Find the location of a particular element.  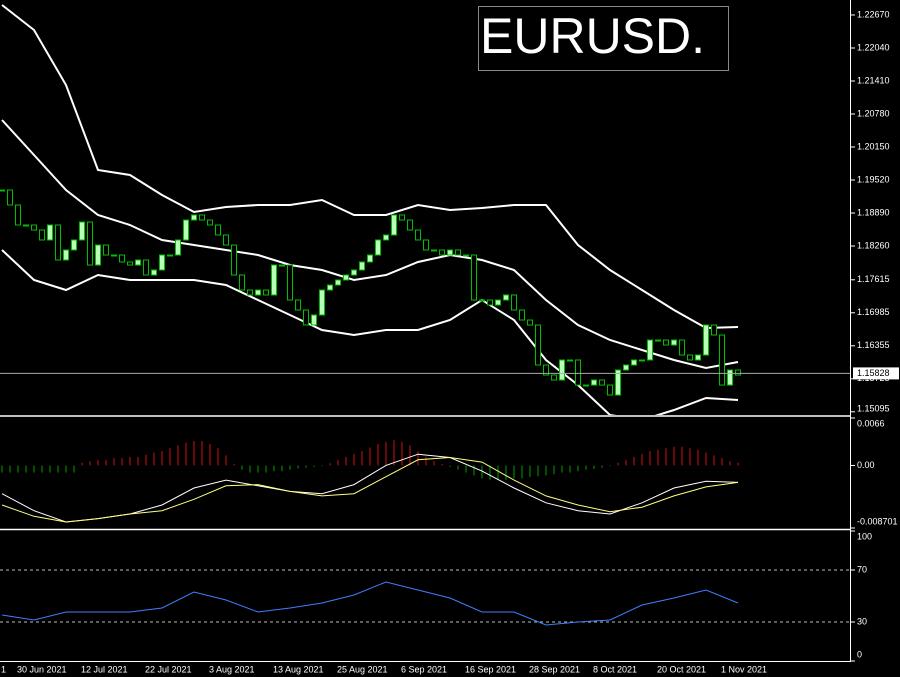

rsi-panel is located at coordinates (425, 597).